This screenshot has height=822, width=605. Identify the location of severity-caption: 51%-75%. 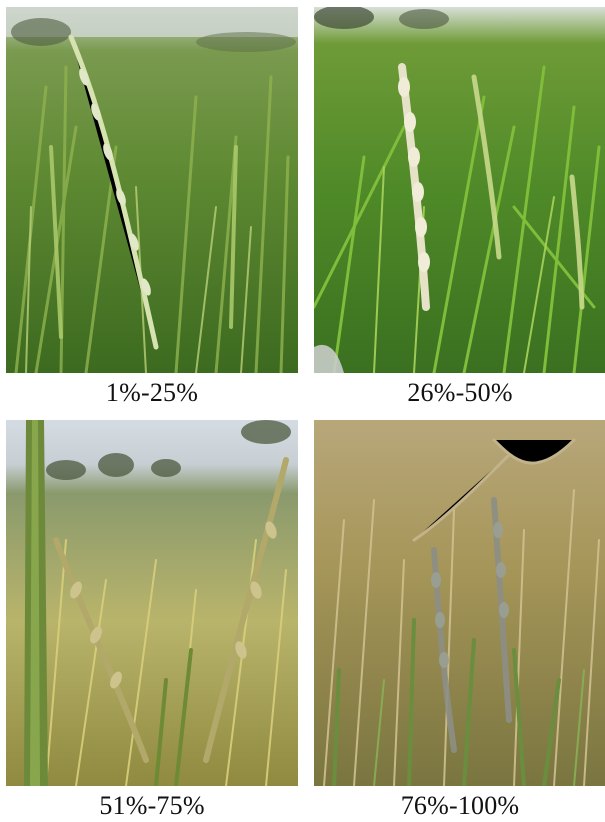
(152, 805).